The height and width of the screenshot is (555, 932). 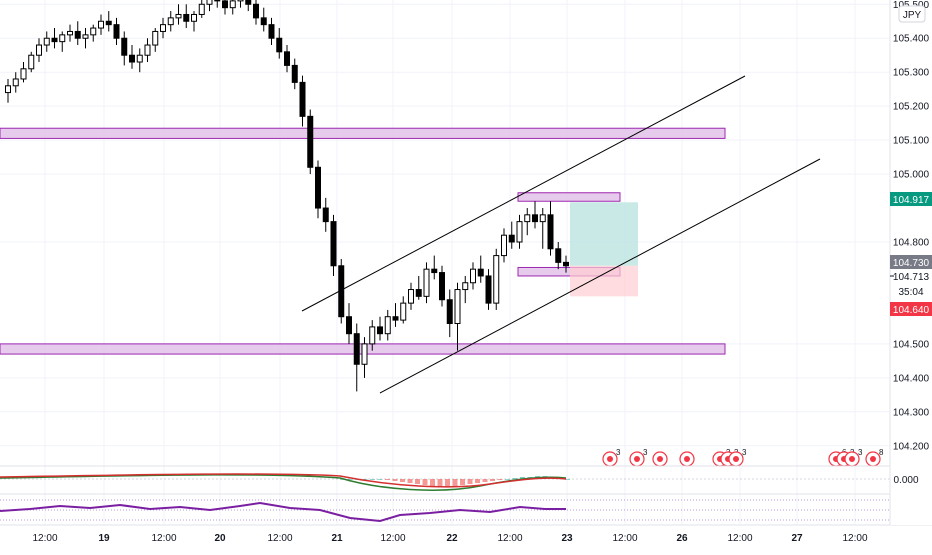 I want to click on countdown-value: 35:04, so click(x=910, y=292).